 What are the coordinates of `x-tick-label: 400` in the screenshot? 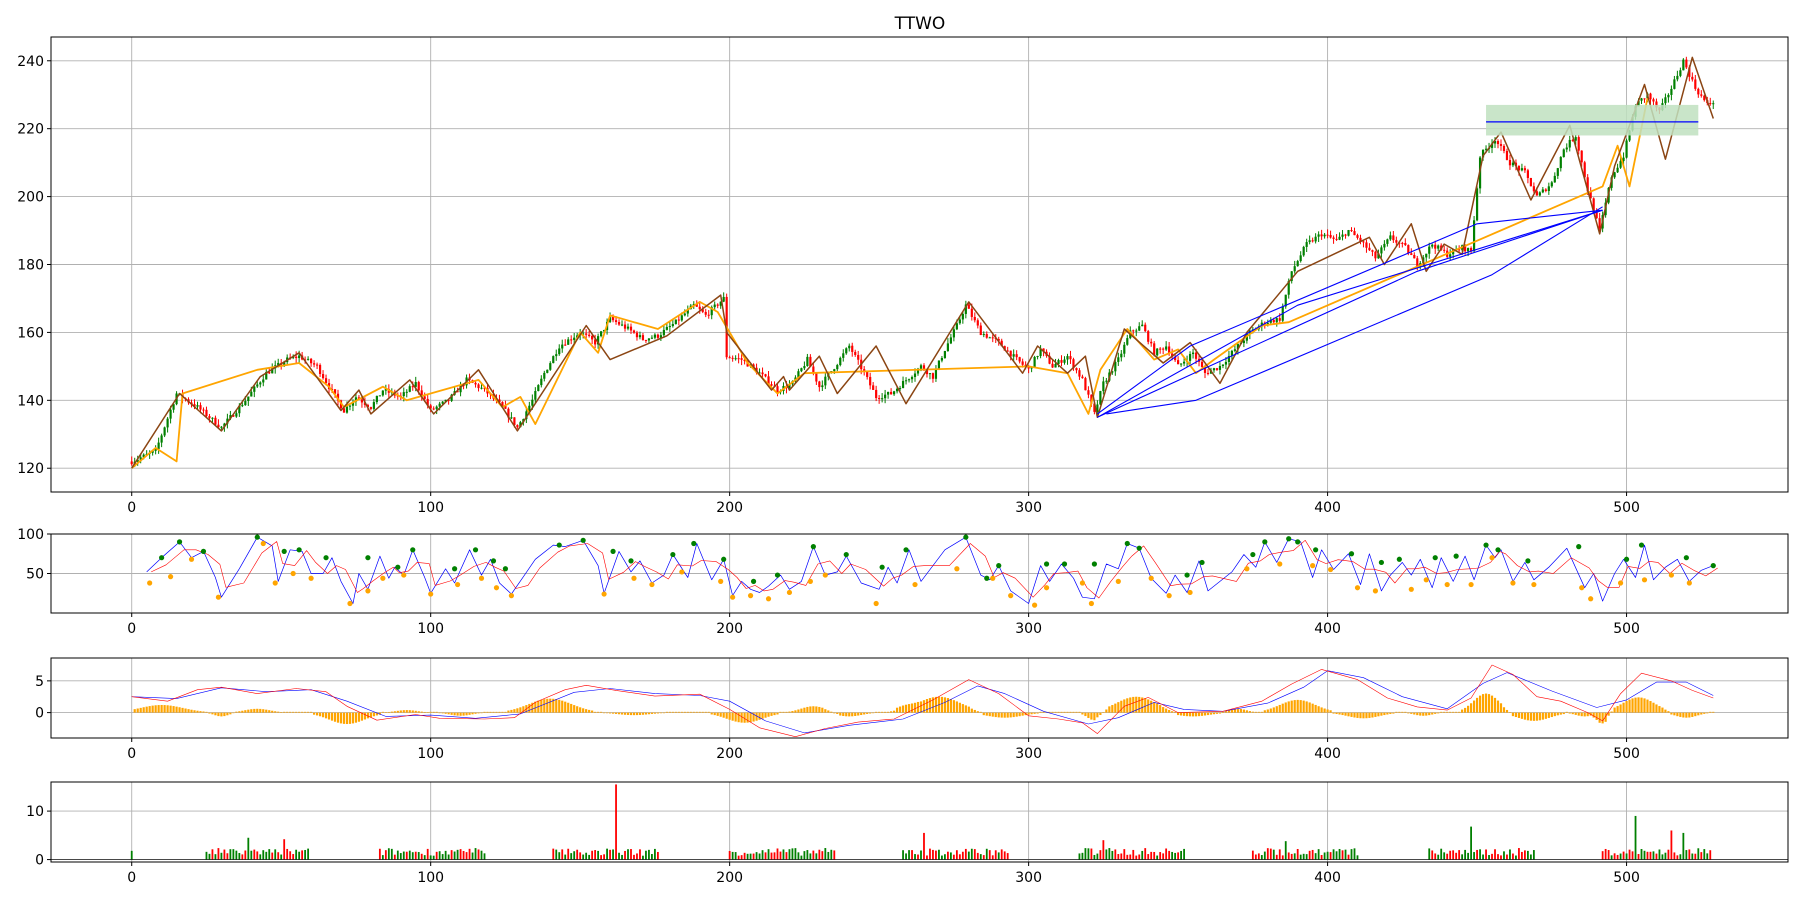 It's located at (1327, 754).